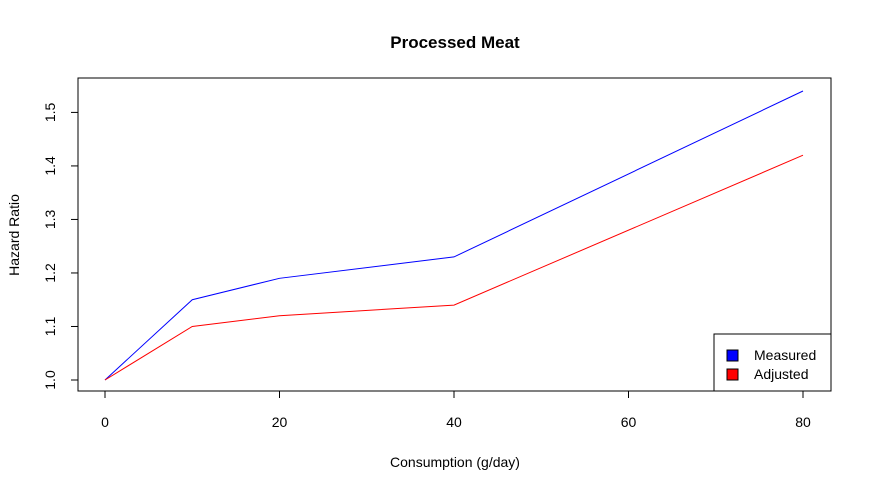 The image size is (872, 490). I want to click on legend-box, so click(772, 362).